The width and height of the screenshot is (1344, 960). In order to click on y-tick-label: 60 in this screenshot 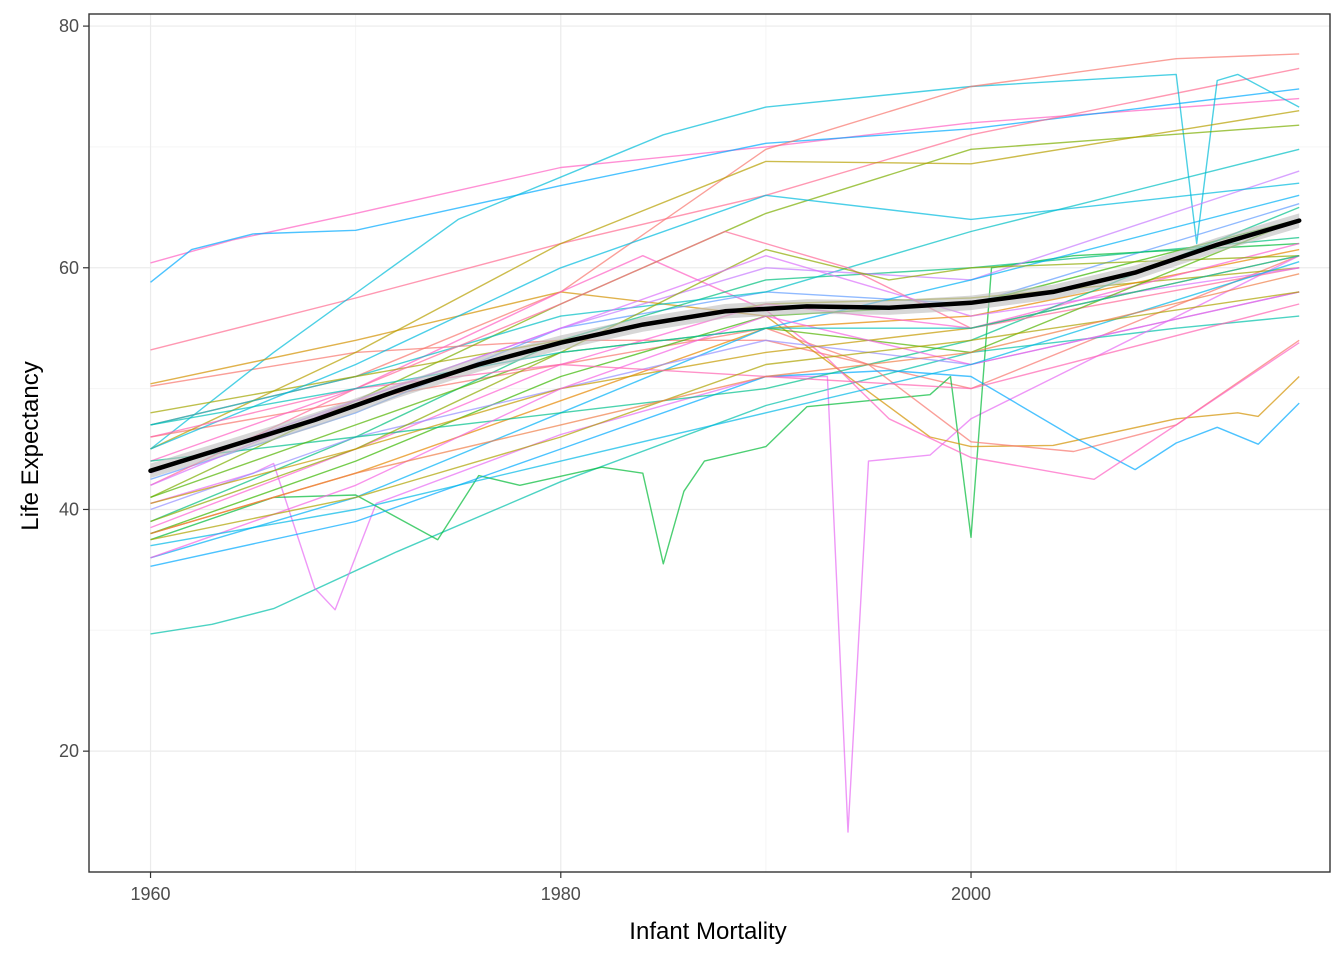, I will do `click(69, 268)`.